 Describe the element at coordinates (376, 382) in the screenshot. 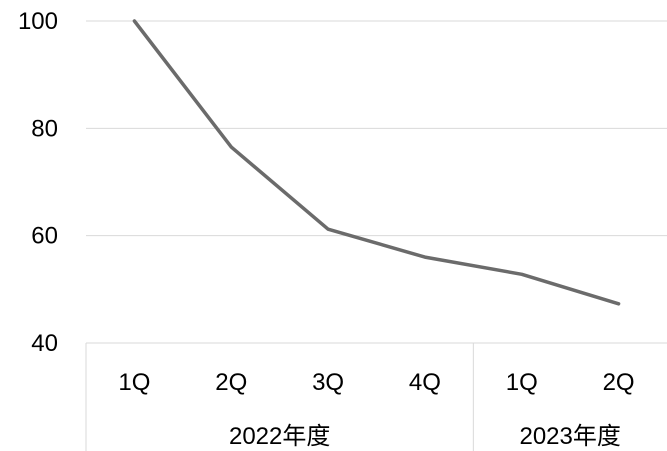

I see `x-axis-category-labels: 1Q 2Q 3Q 4Q 1Q 2Q` at that location.